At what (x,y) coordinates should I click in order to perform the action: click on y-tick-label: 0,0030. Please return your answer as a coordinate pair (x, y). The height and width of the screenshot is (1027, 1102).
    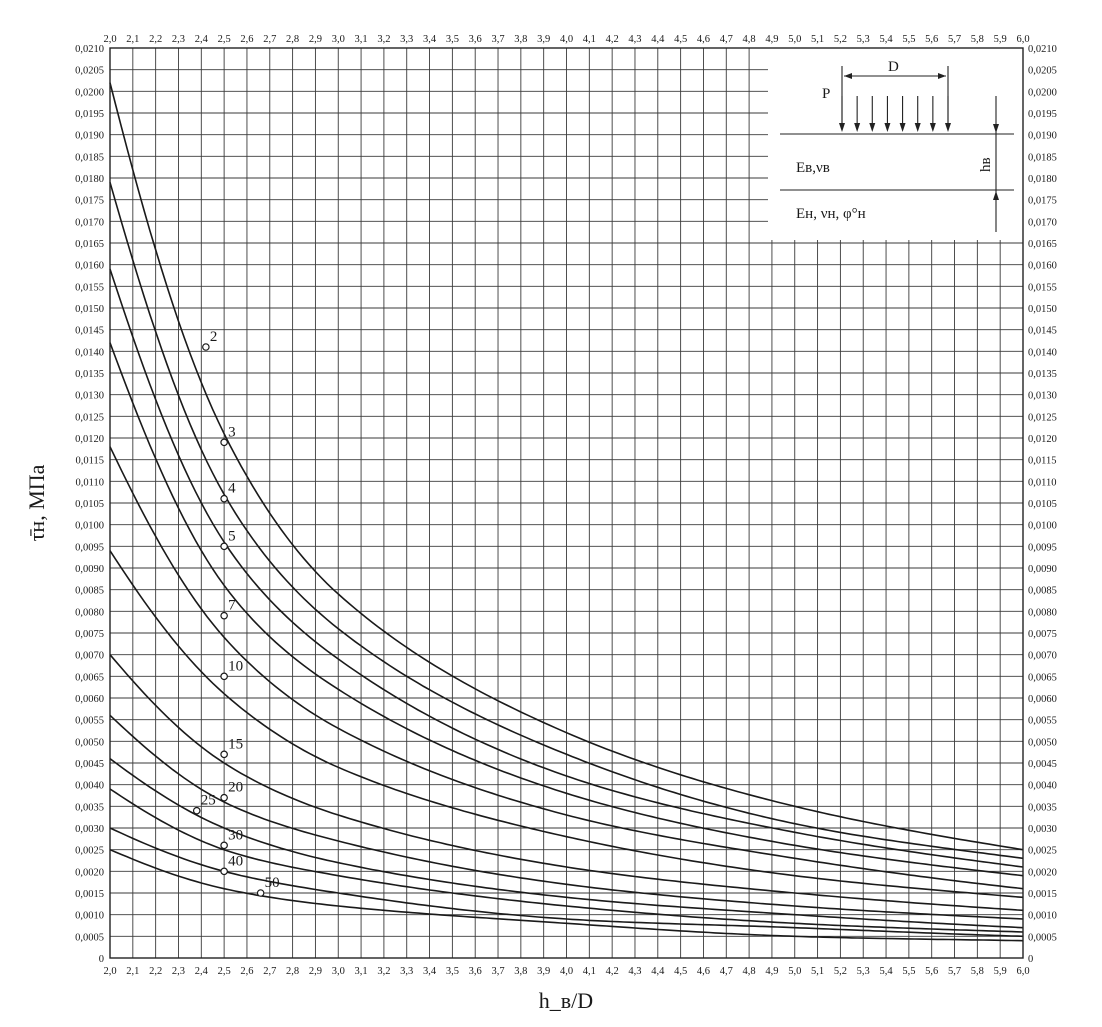
    Looking at the image, I should click on (89, 829).